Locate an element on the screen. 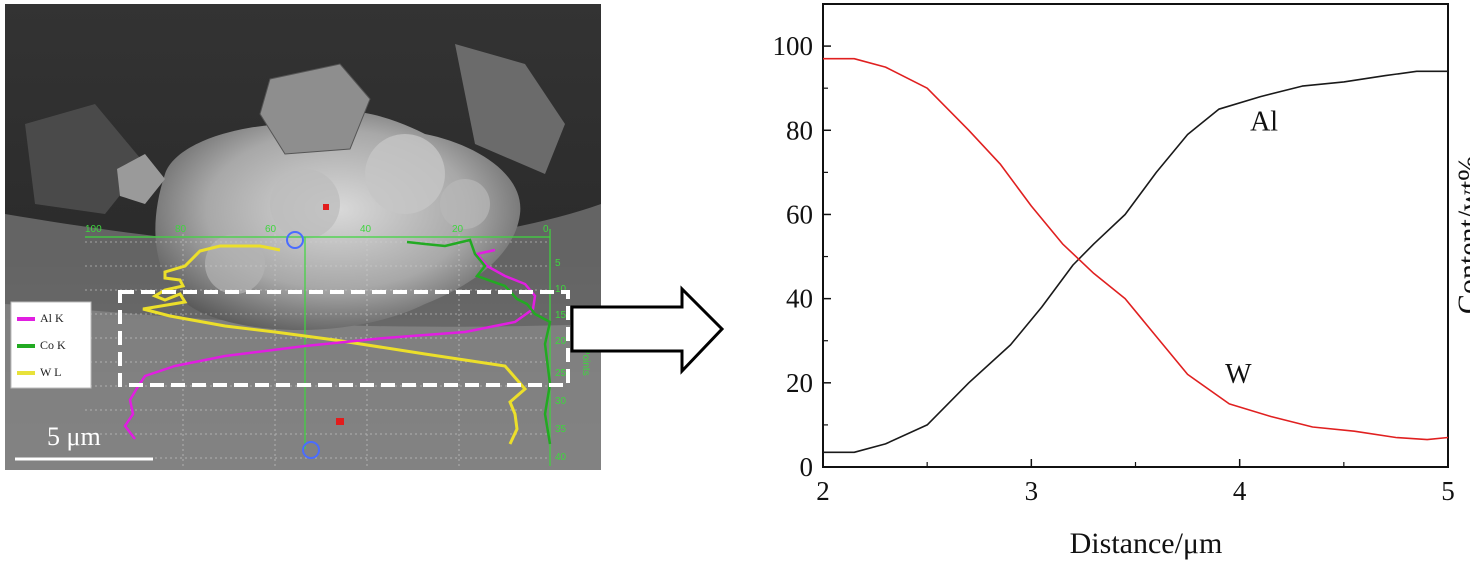 The image size is (1475, 568). scale-bar-label: 5 μm is located at coordinates (74, 436).